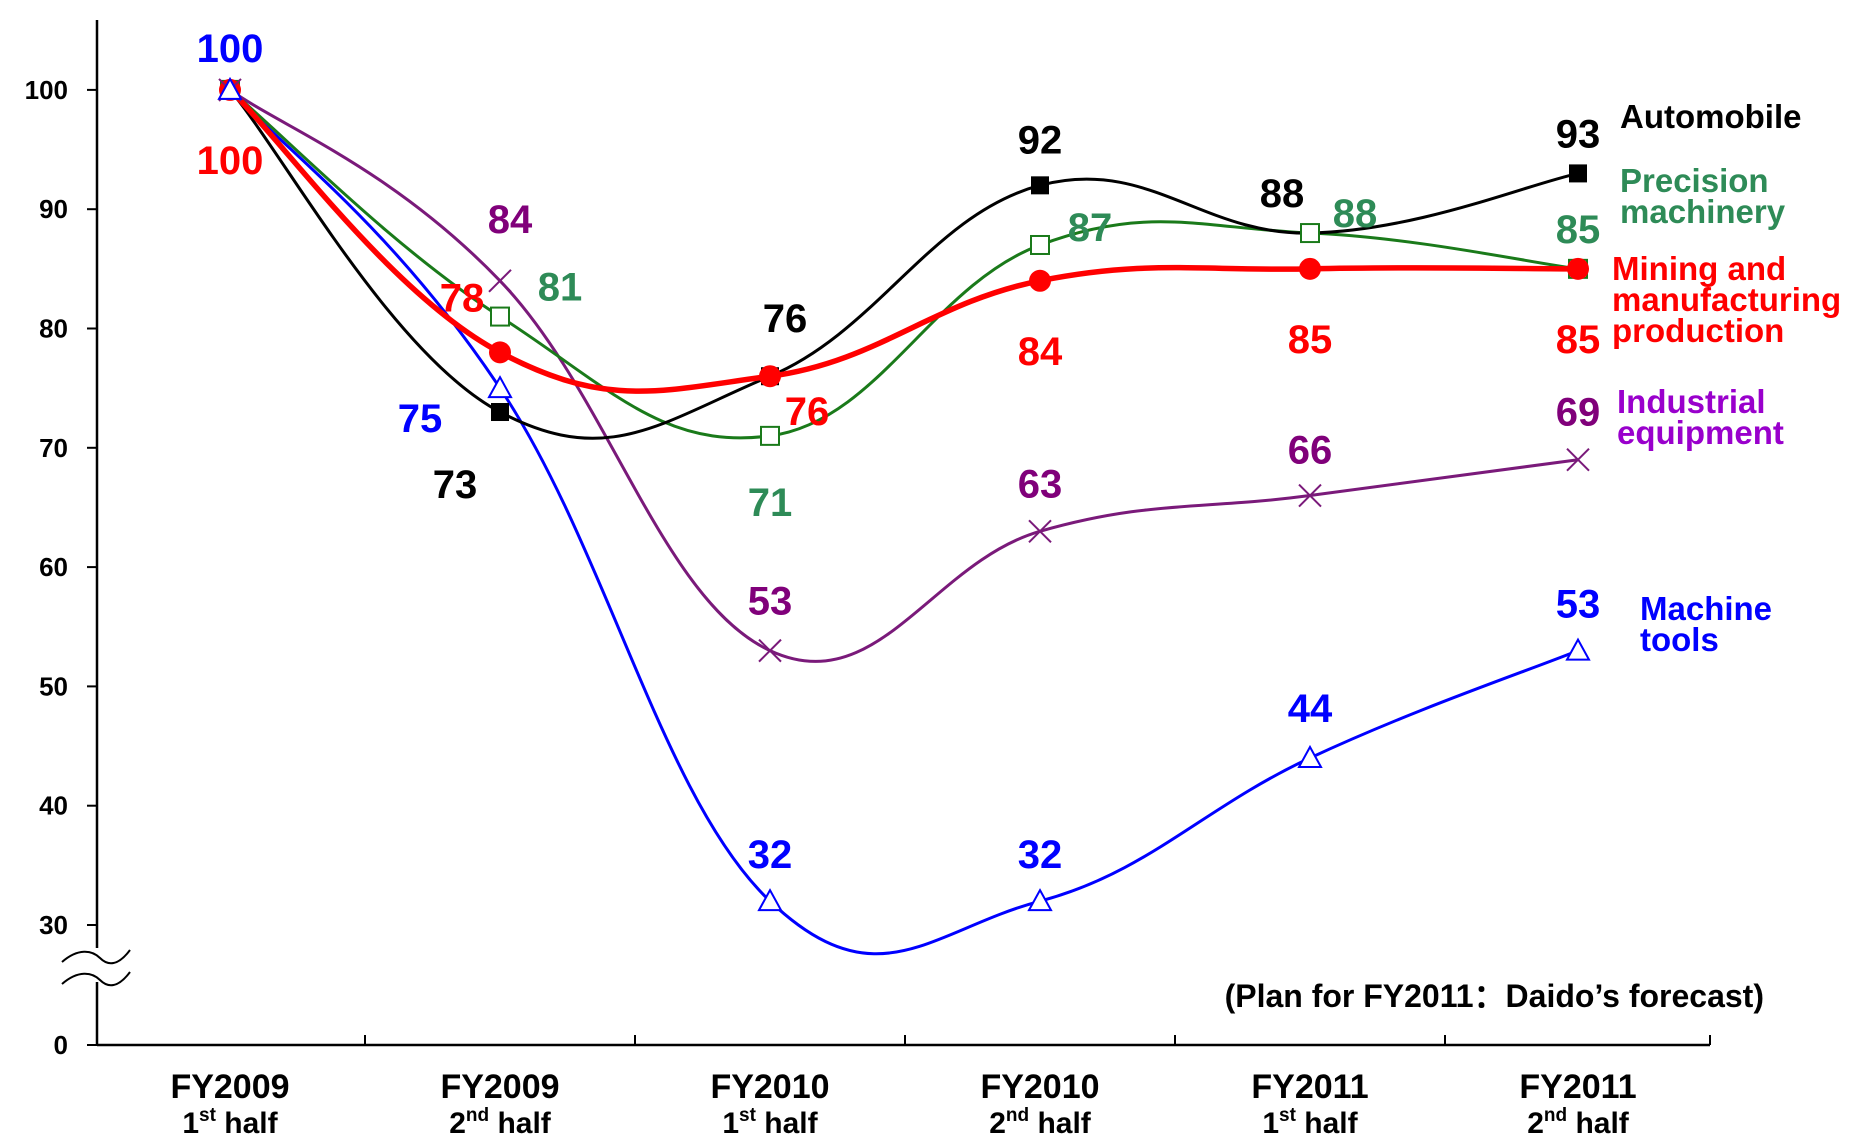 The image size is (1854, 1139). What do you see at coordinates (1703, 211) in the screenshot?
I see `legend-label: machinery` at bounding box center [1703, 211].